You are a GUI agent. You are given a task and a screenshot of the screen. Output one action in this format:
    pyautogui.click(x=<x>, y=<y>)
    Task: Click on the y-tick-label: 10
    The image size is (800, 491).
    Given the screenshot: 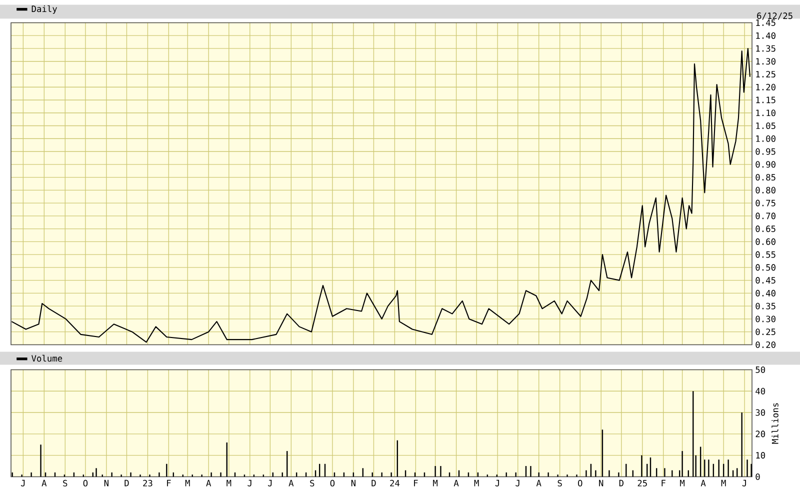 What is the action you would take?
    pyautogui.click(x=761, y=455)
    